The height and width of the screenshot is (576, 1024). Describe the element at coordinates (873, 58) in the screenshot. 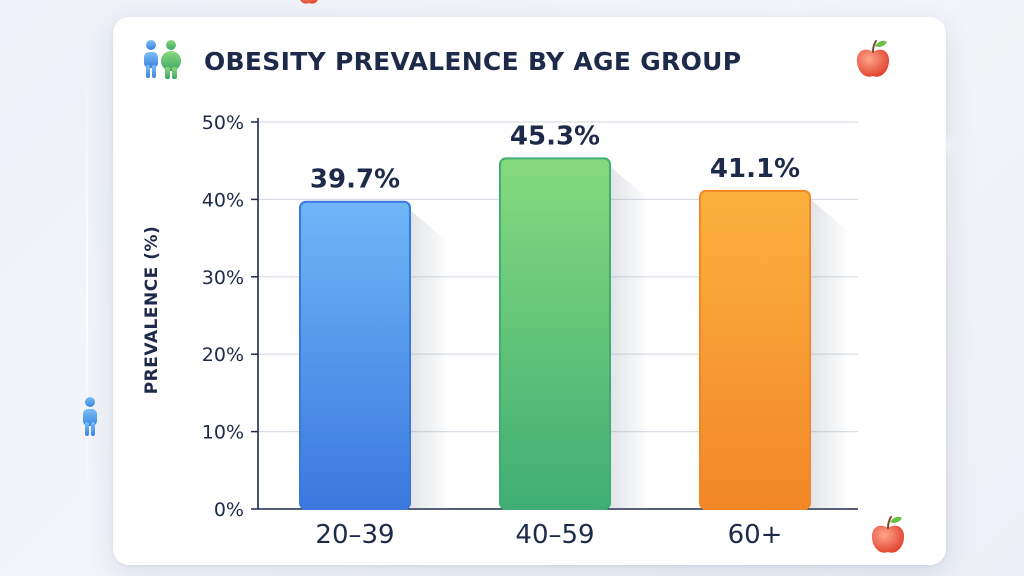

I see `apple-icon` at that location.